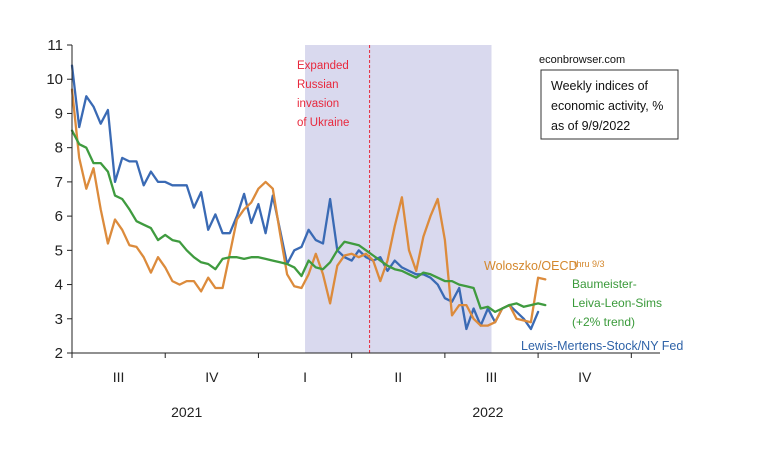  What do you see at coordinates (55, 45) in the screenshot?
I see `y-tick-label: 11` at bounding box center [55, 45].